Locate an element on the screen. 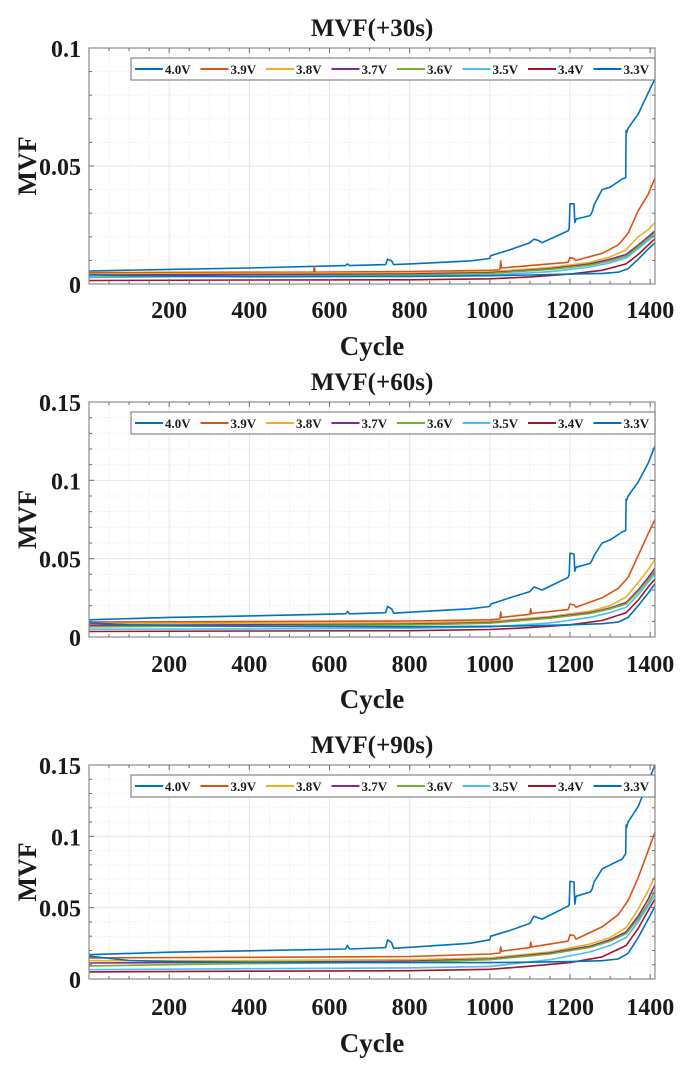 The width and height of the screenshot is (685, 1077). chart-title: MVF(+60s) is located at coordinates (372, 382).